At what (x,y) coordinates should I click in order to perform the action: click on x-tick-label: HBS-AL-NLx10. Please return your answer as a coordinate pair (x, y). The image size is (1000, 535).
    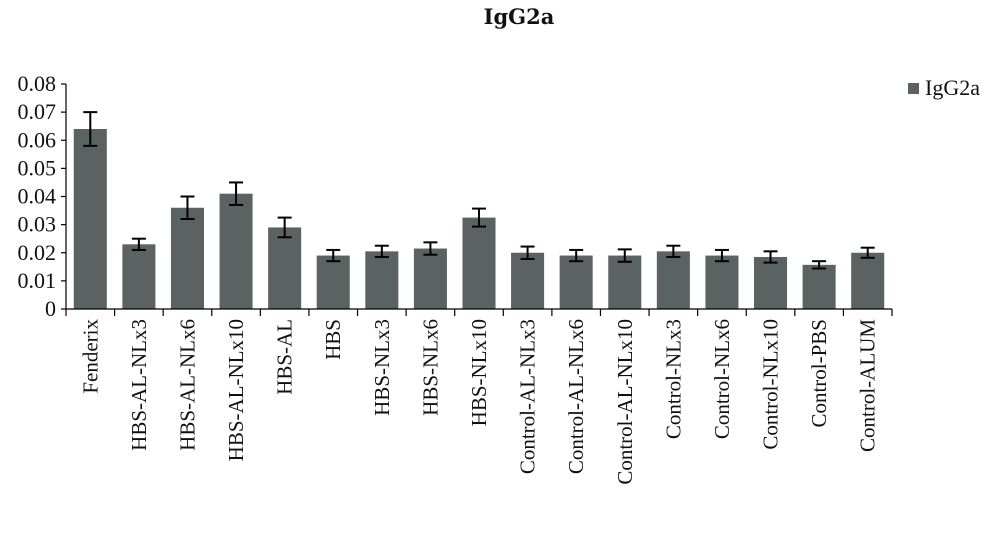
    Looking at the image, I should click on (236, 390).